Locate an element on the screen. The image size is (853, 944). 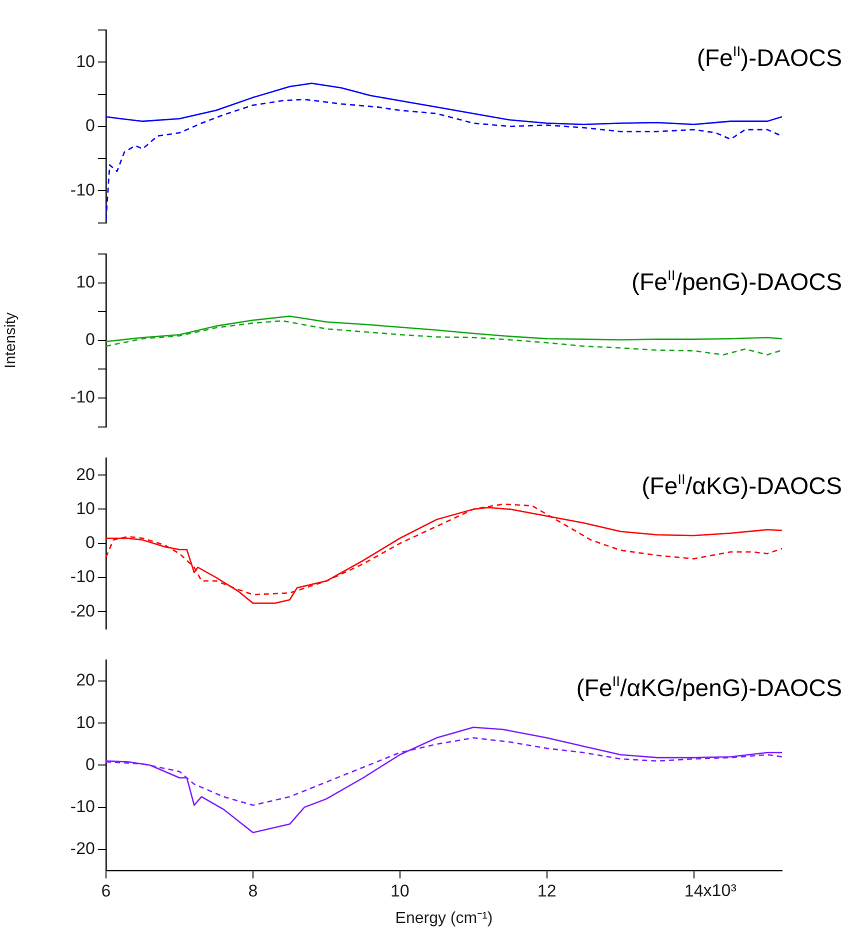
x-tick-label: 12 is located at coordinates (546, 890).